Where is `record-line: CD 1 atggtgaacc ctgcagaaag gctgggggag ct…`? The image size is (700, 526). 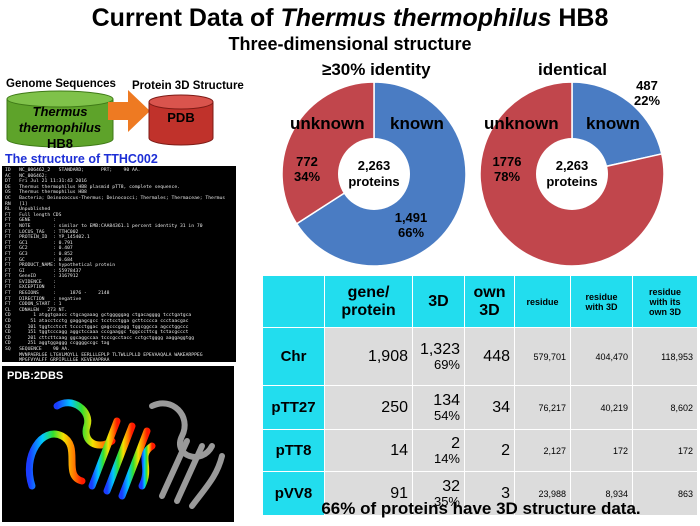
record-line: CD 1 atggtgaacc ctgcagaaag gctgggggag ct… is located at coordinates (98, 316).